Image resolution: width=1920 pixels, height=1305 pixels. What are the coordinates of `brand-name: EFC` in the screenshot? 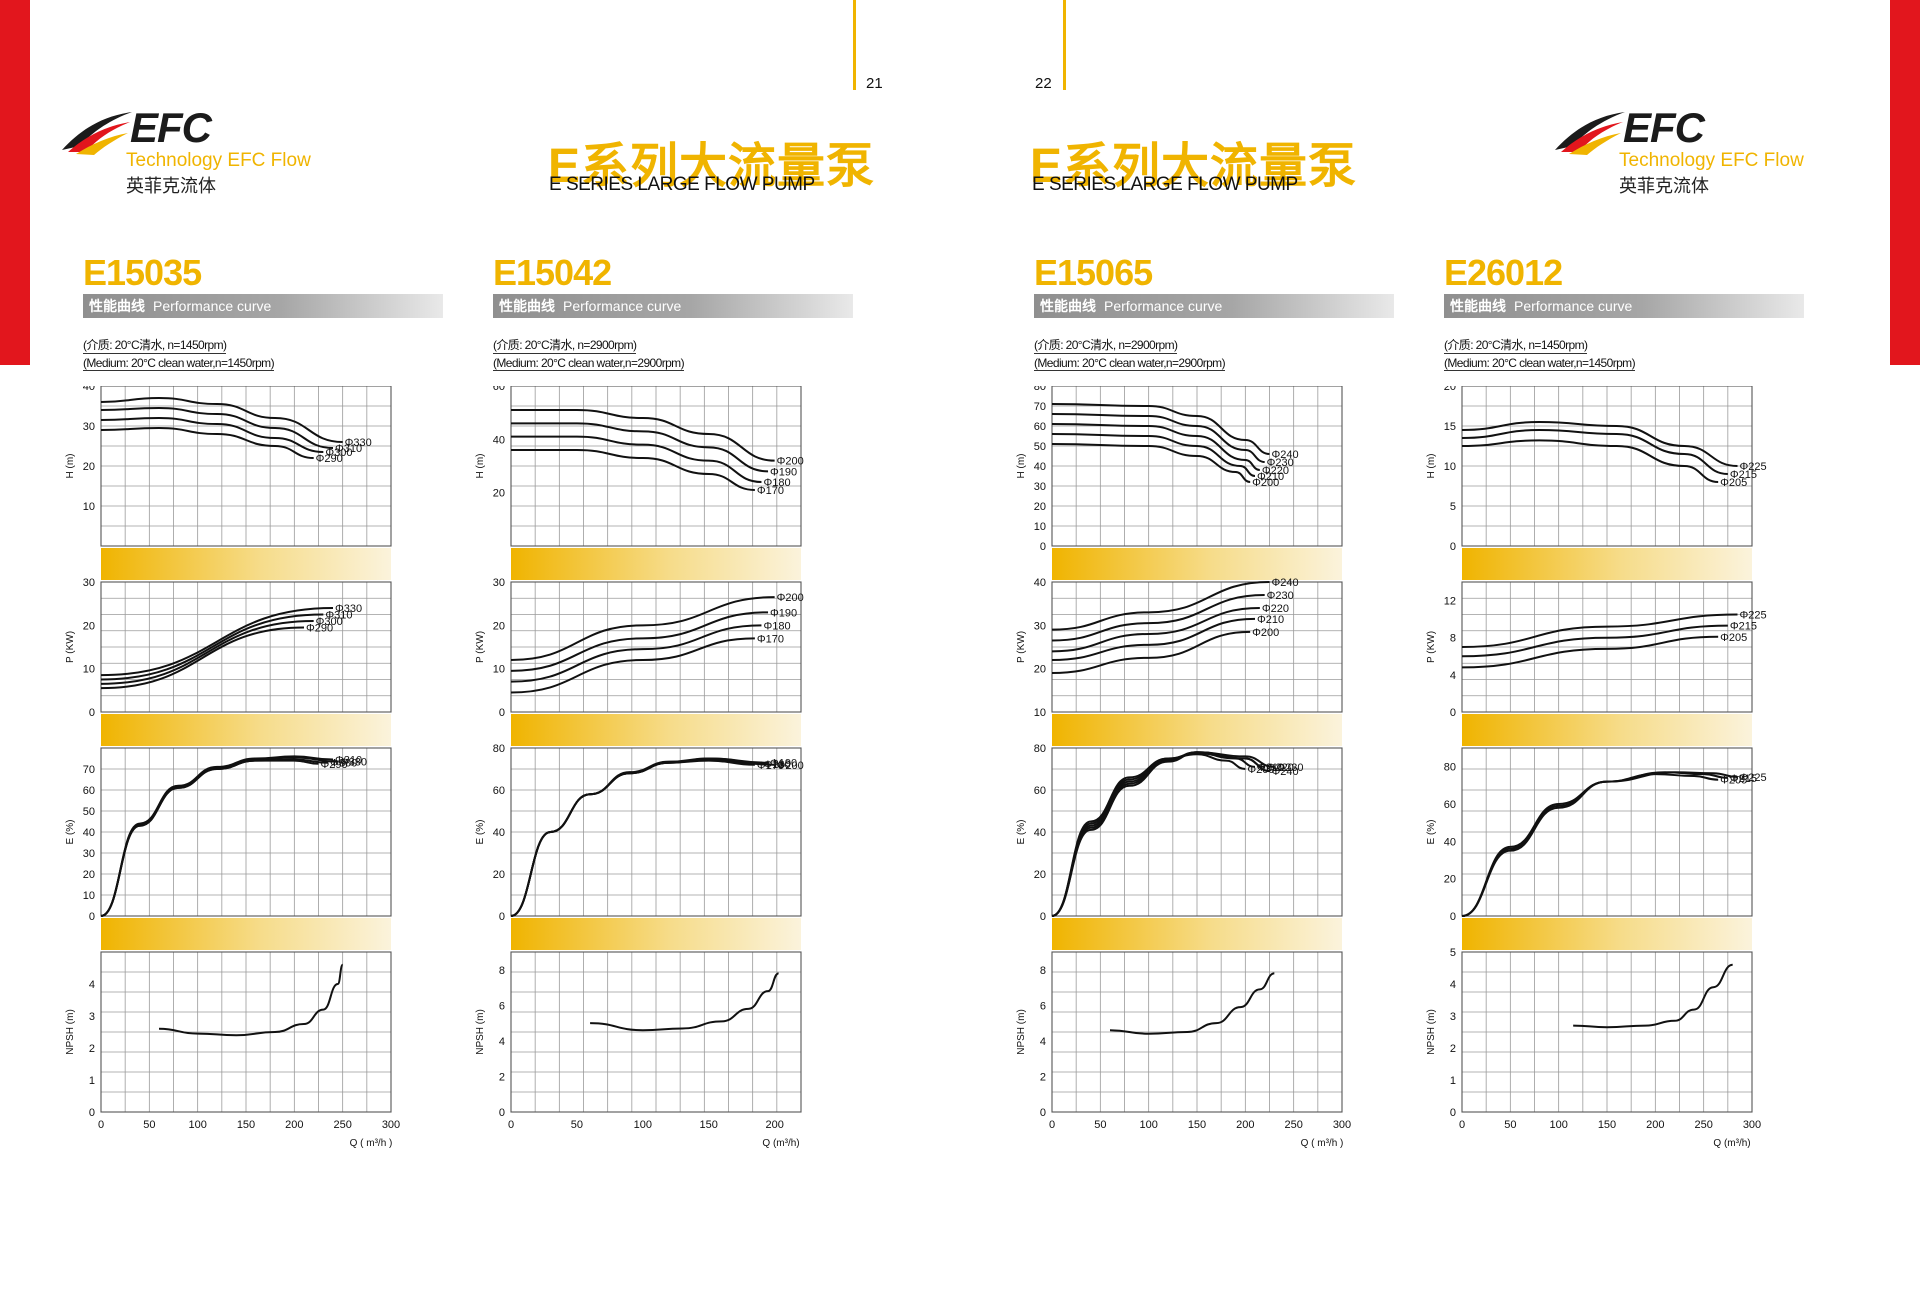 It's located at (1664, 127).